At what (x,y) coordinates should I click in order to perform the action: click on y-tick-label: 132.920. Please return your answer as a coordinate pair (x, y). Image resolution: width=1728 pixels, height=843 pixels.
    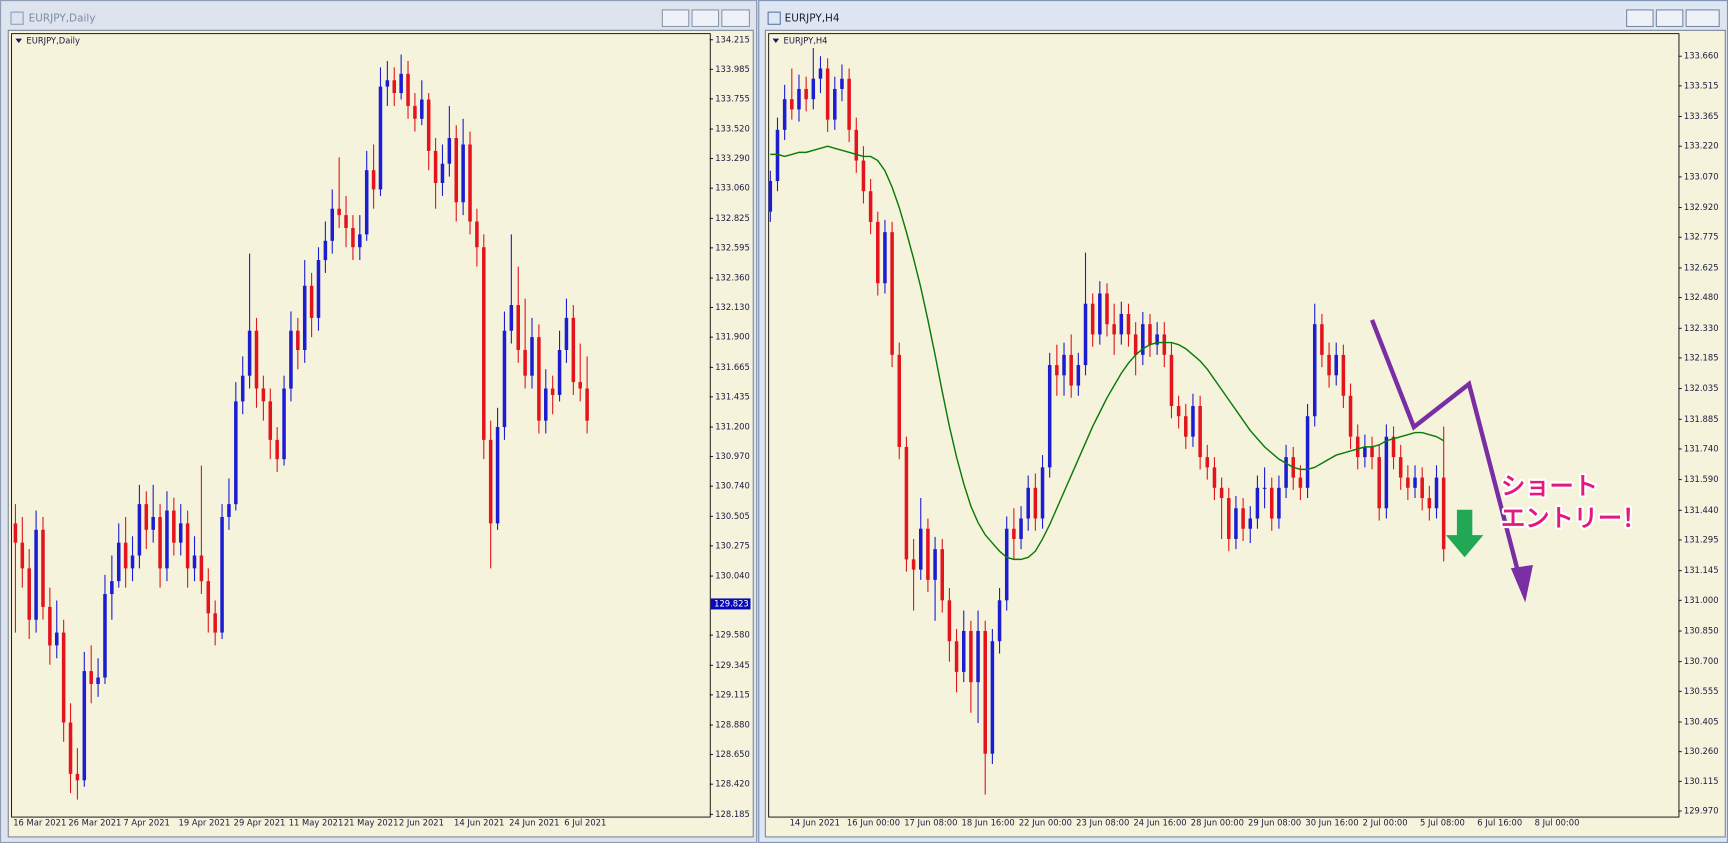
    Looking at the image, I should click on (1701, 207).